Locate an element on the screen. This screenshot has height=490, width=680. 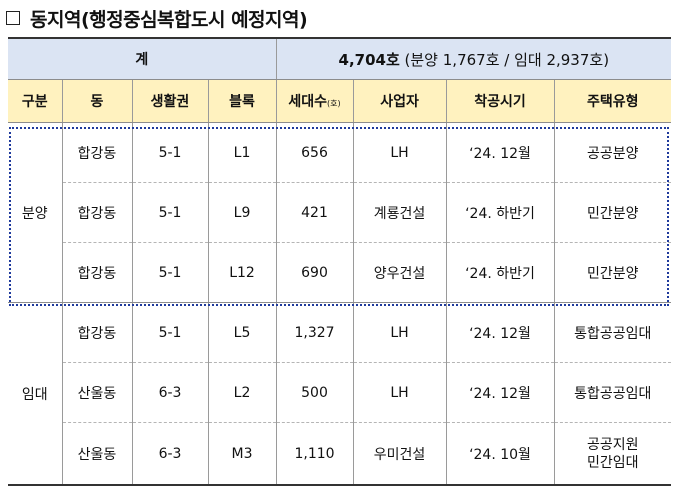
header-type: 주택유형 is located at coordinates (612, 101).